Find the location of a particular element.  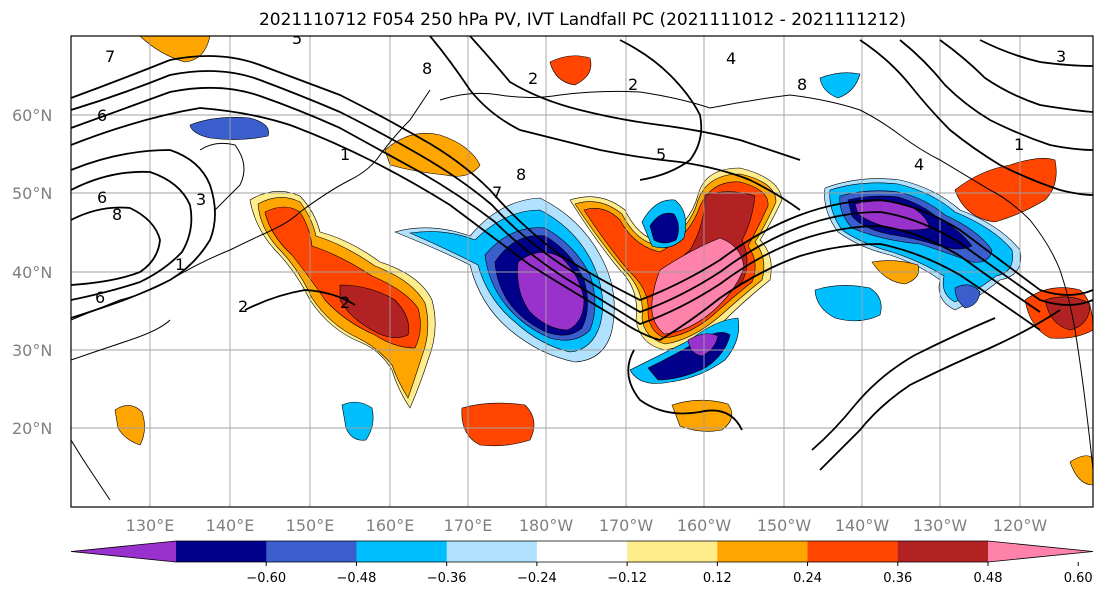

lon-label: 120°W is located at coordinates (1020, 525).